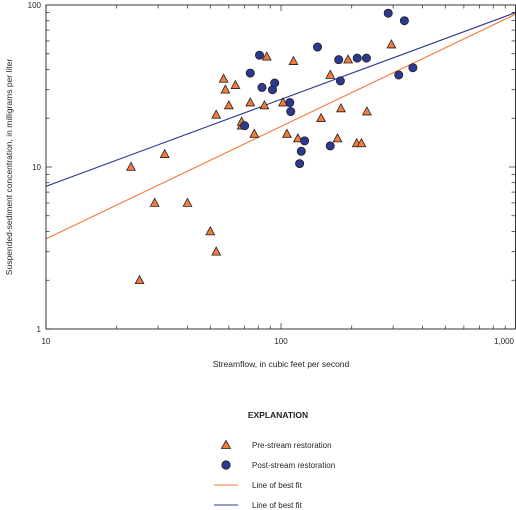 This screenshot has width=516, height=510. Describe the element at coordinates (277, 485) in the screenshot. I see `legend-label-fit-orange: Line of best fit` at that location.